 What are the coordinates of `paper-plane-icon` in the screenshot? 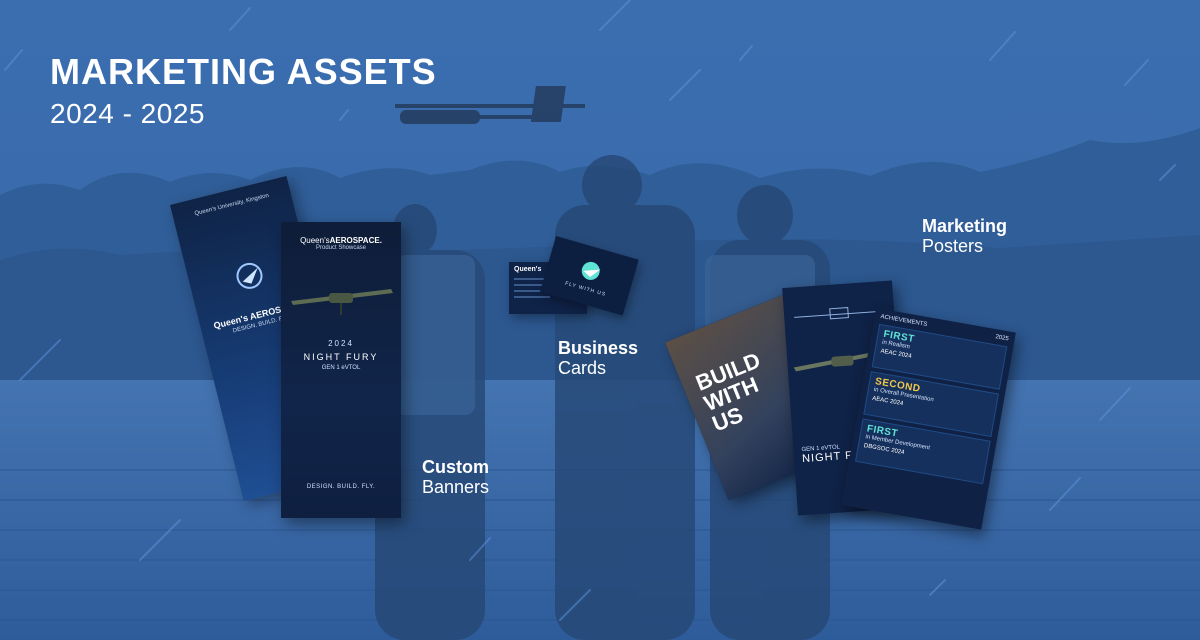 It's located at (249, 275).